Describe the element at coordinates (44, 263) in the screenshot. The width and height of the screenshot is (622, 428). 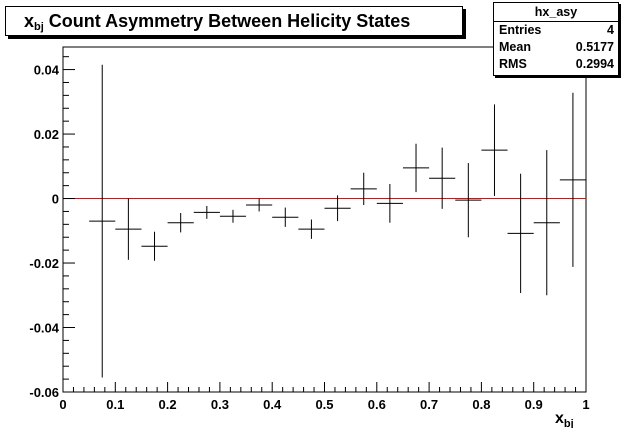
I see `y-tick-label: -0.02` at that location.